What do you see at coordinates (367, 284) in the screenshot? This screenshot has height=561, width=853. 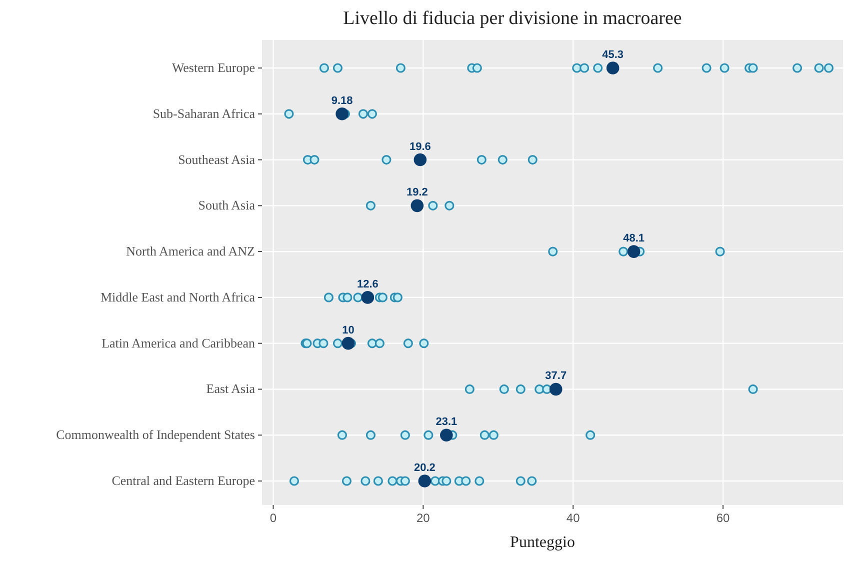 I see `data-label: 12.6` at bounding box center [367, 284].